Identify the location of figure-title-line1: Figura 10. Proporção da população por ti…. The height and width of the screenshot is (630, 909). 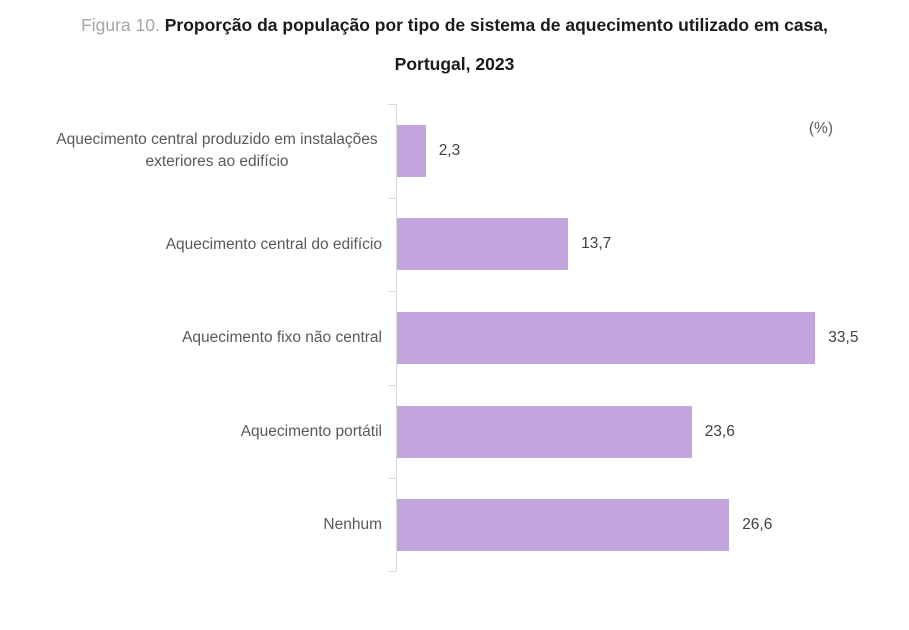
(454, 26).